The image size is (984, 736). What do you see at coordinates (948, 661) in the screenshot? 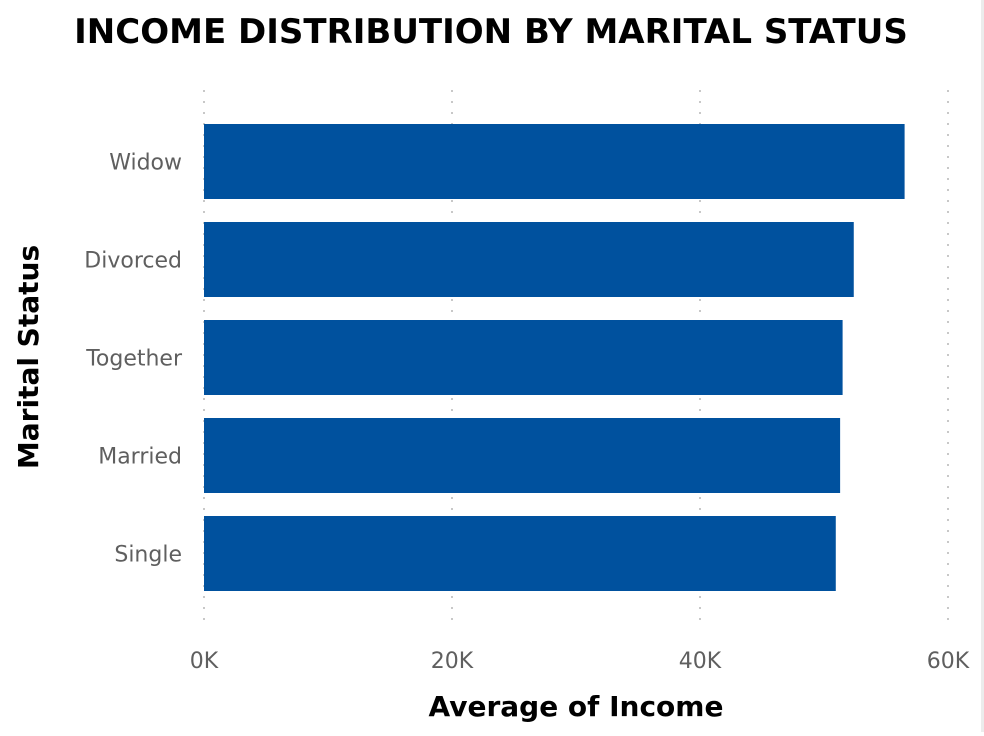
I see `x-tick-label: 60K` at bounding box center [948, 661].